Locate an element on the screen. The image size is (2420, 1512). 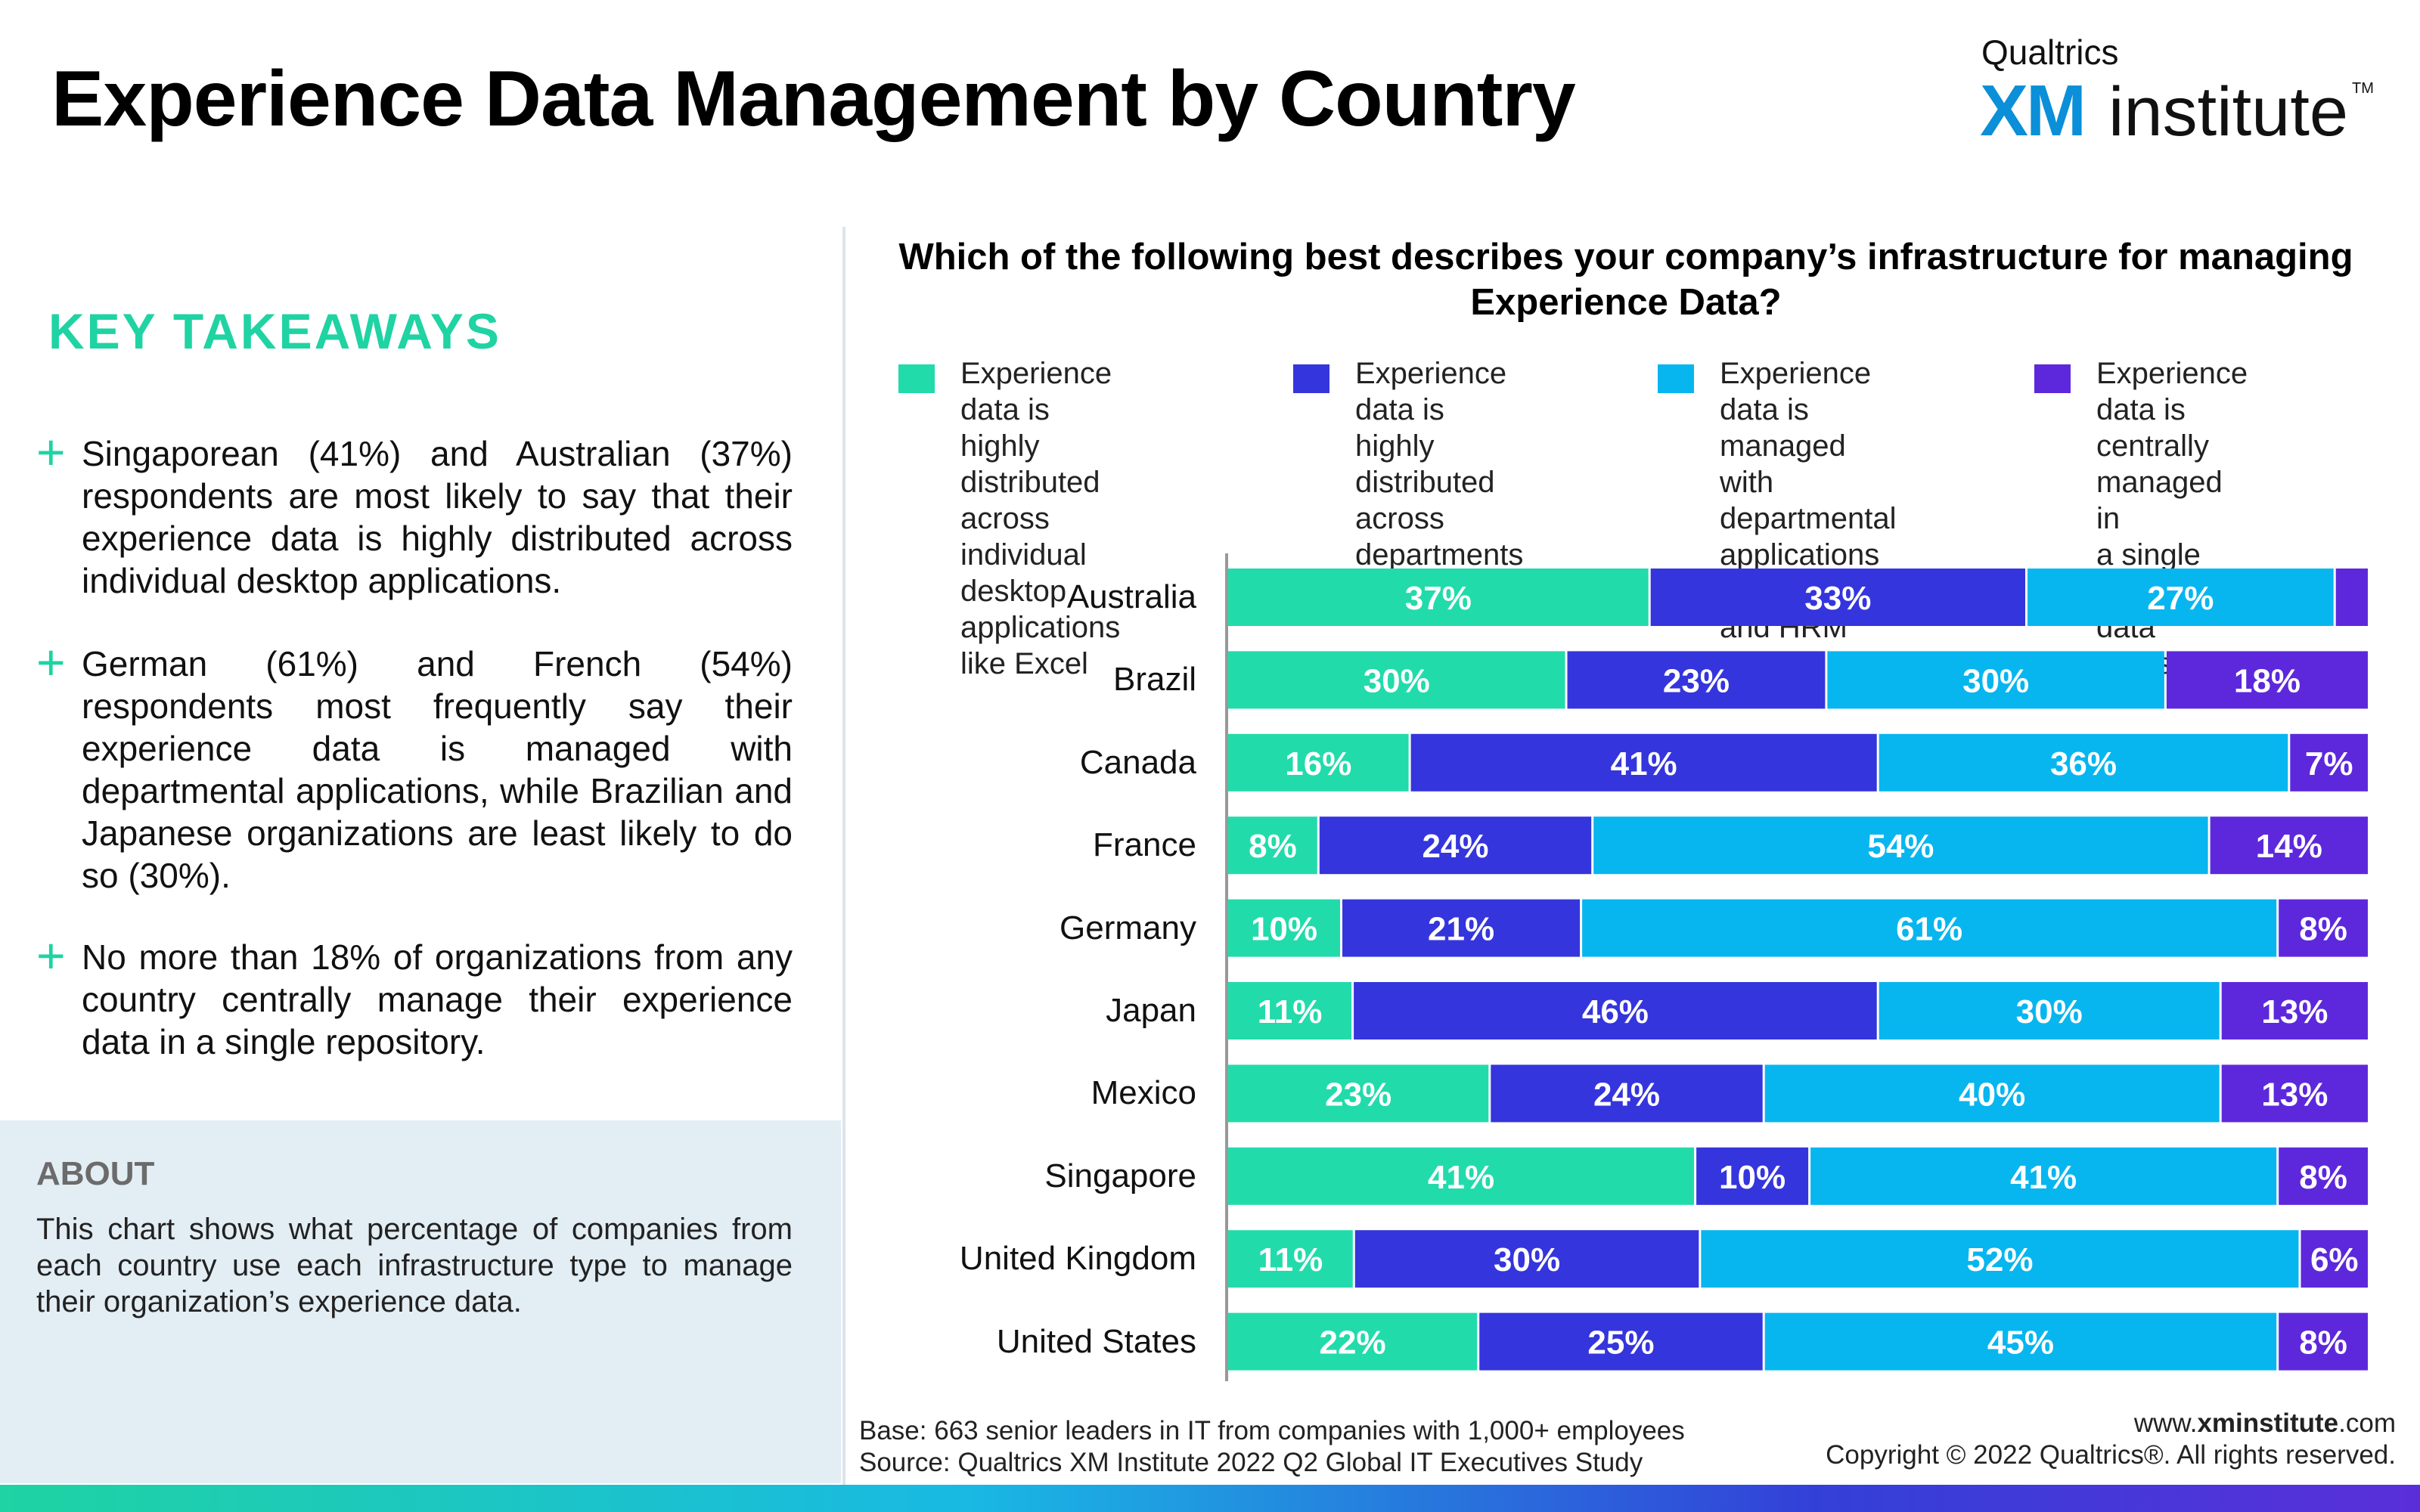
data-label: 11% is located at coordinates (1290, 1012).